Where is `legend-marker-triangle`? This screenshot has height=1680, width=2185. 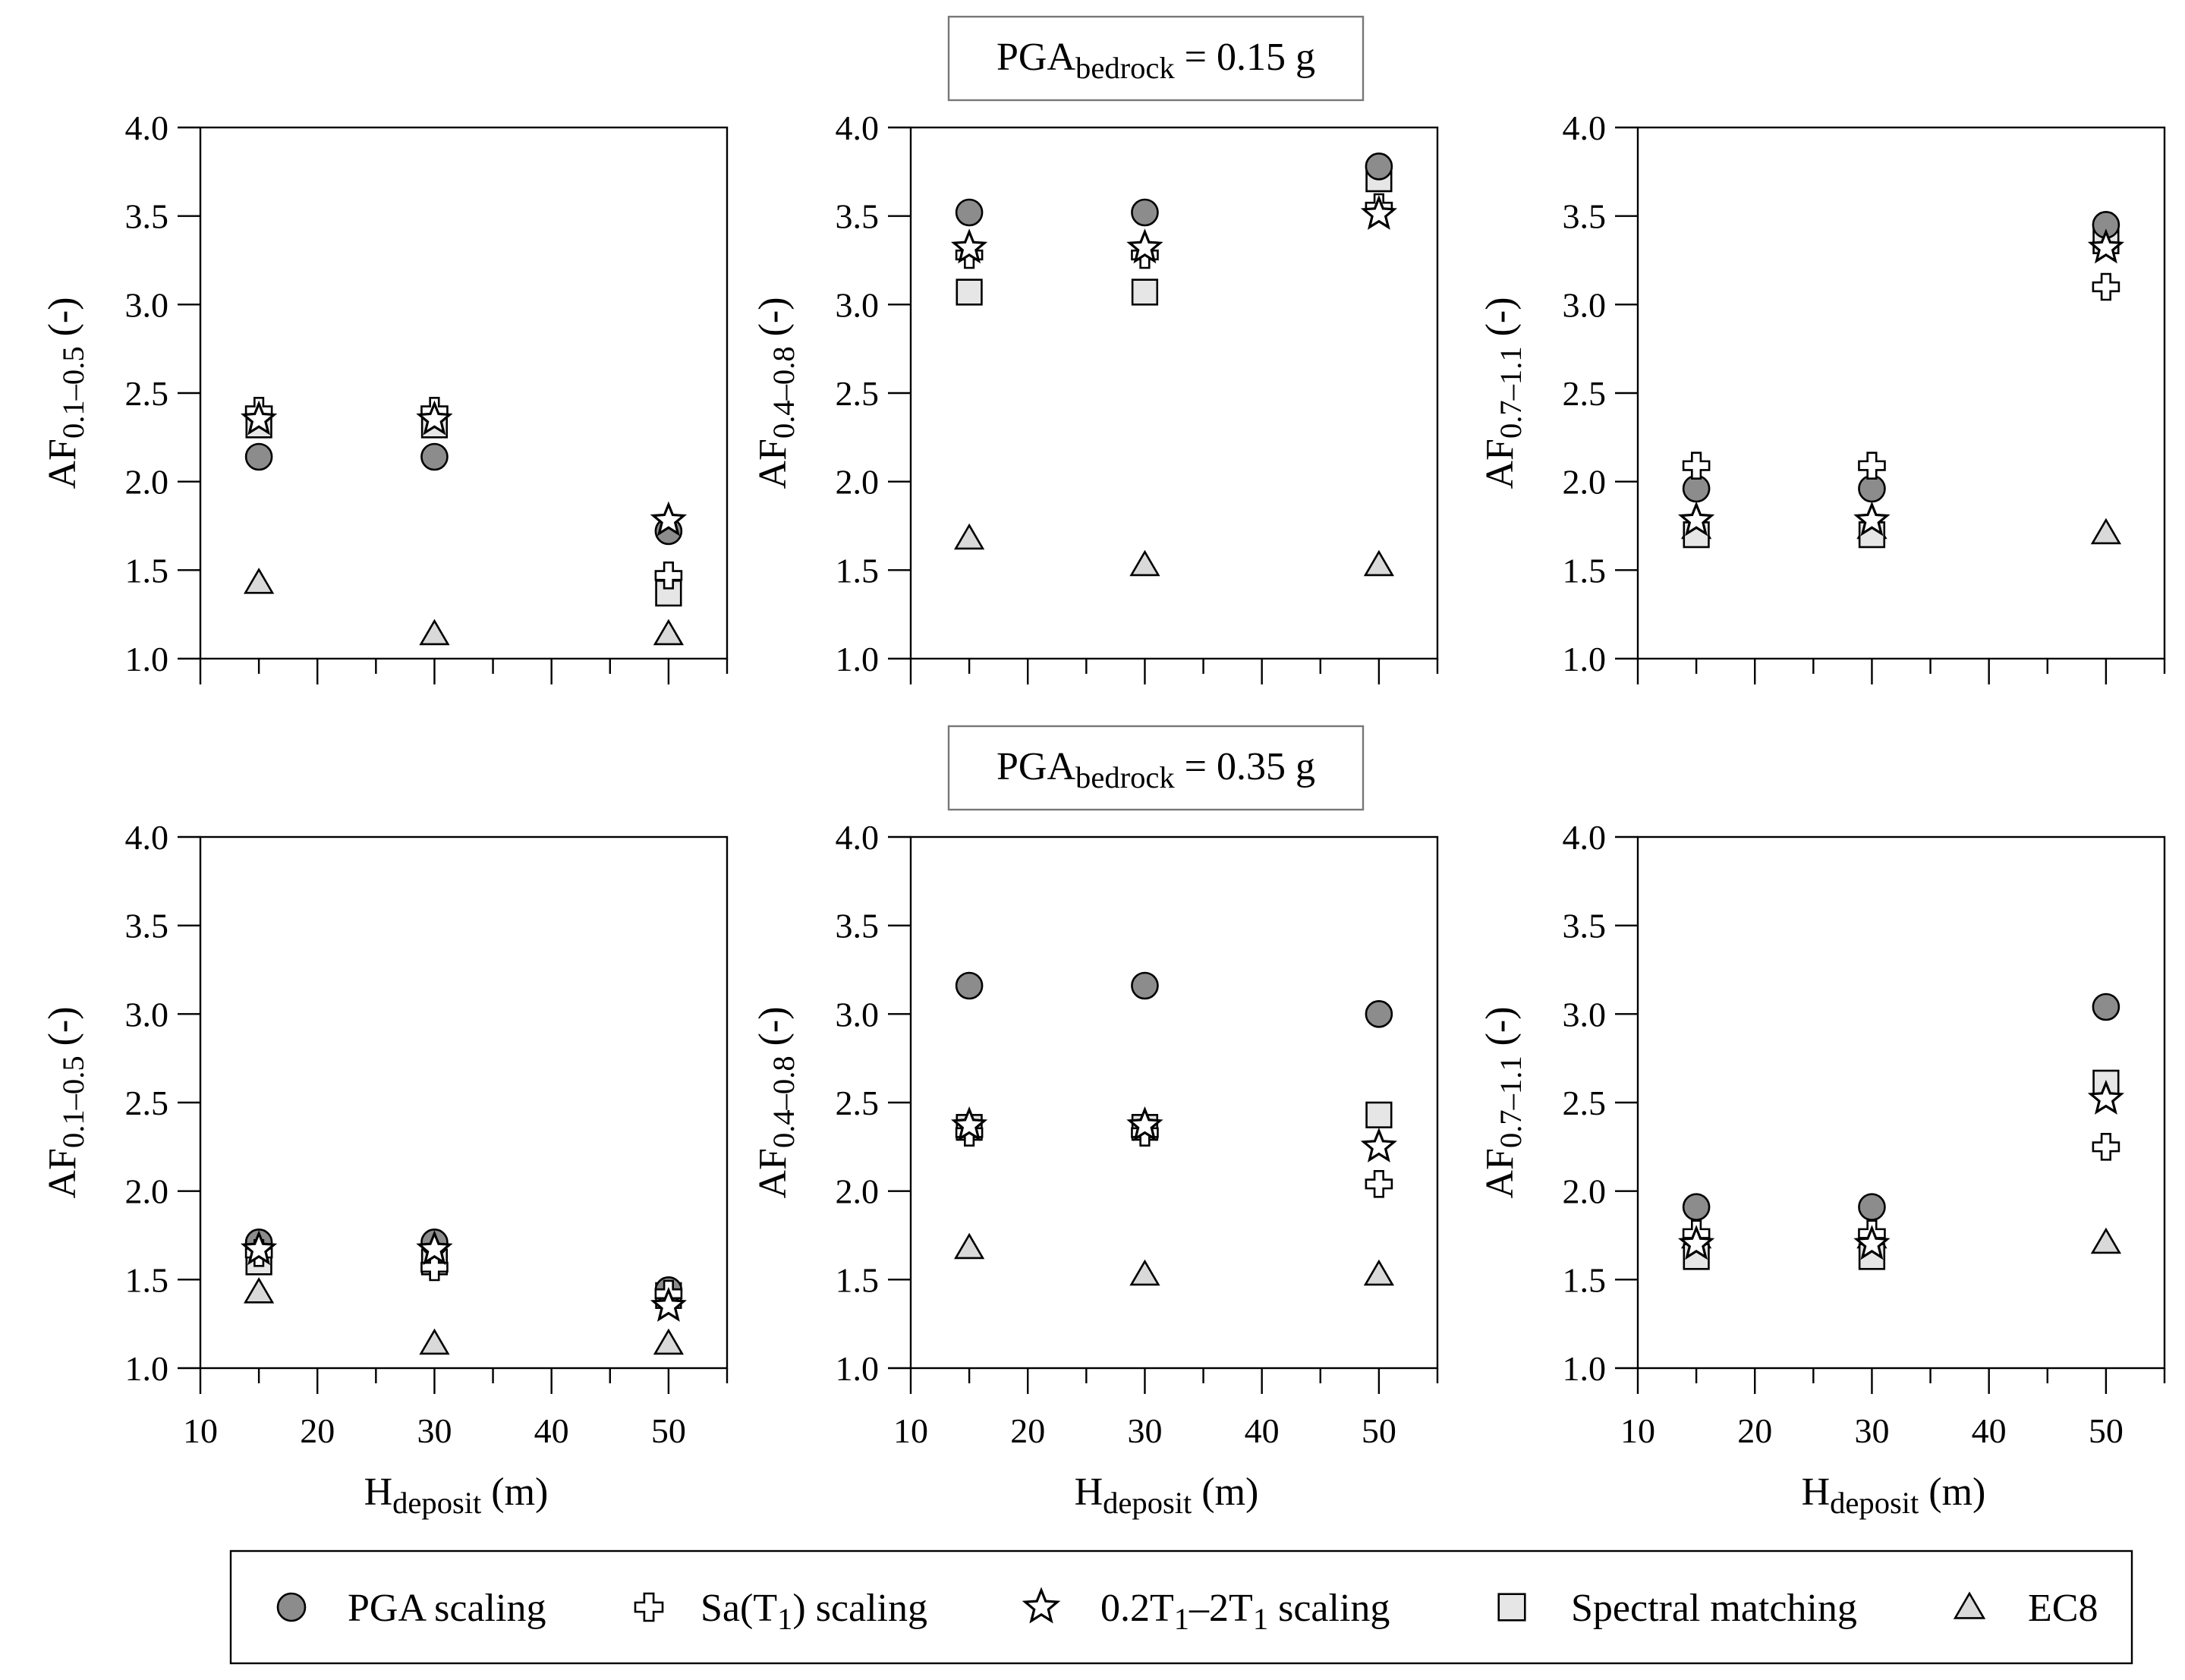
legend-marker-triangle is located at coordinates (1969, 1605).